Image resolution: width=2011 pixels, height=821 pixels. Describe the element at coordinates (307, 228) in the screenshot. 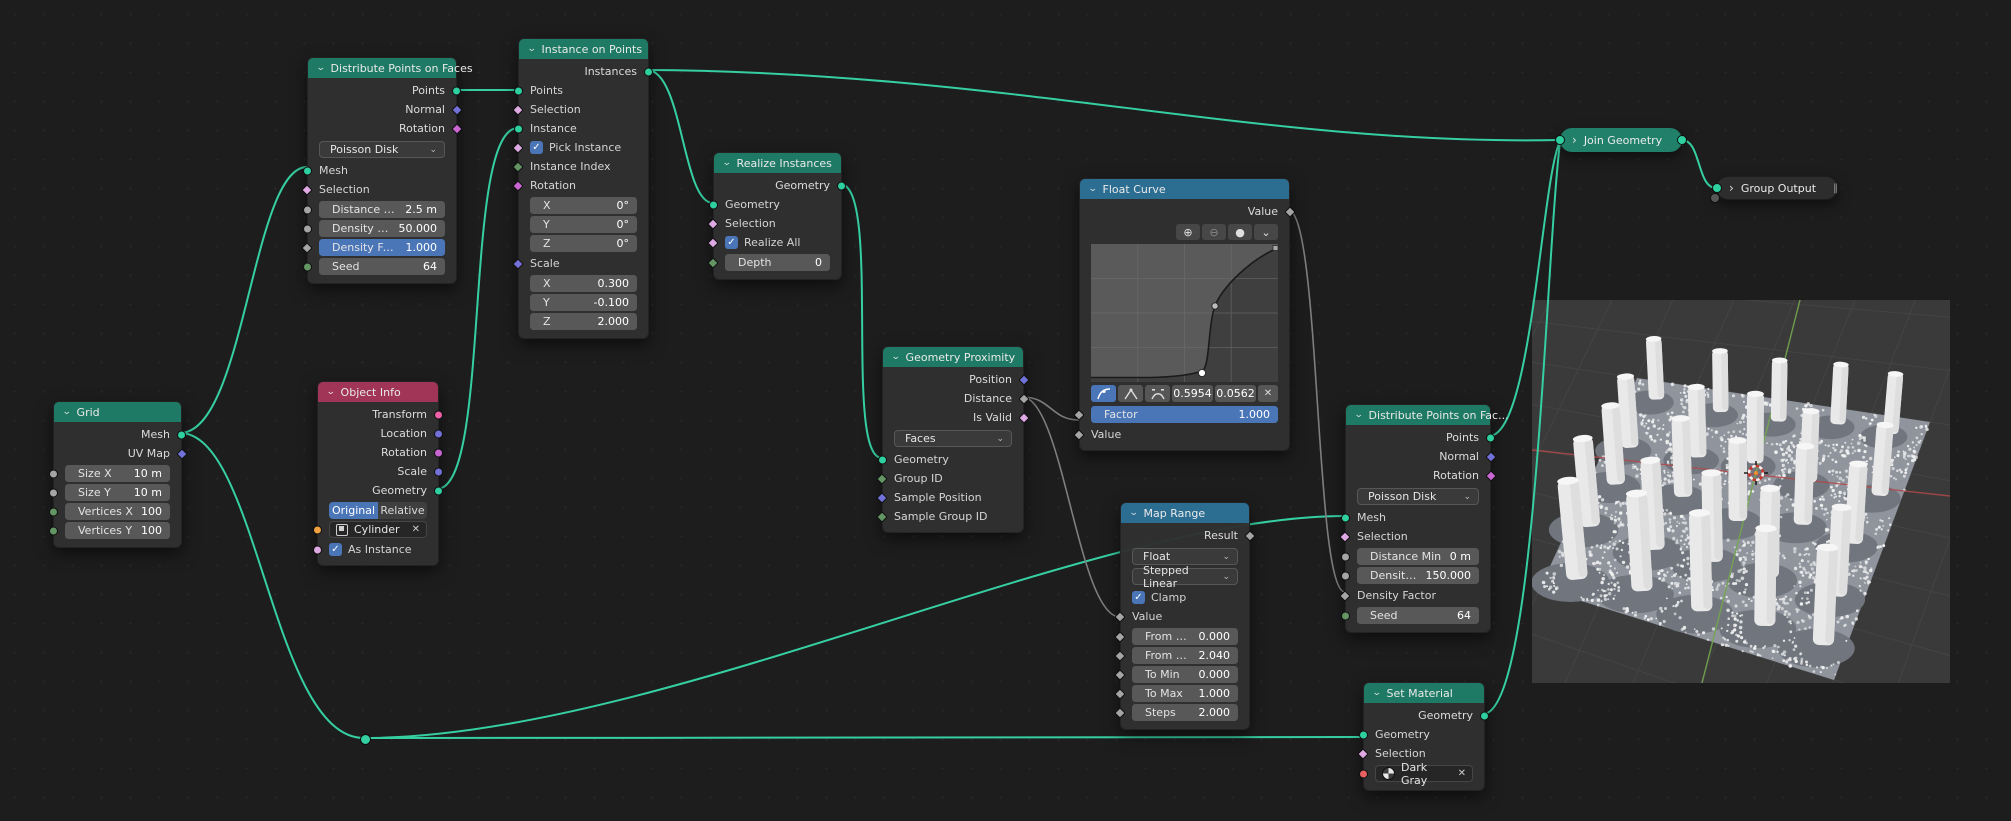

I see `socket-density-max` at that location.